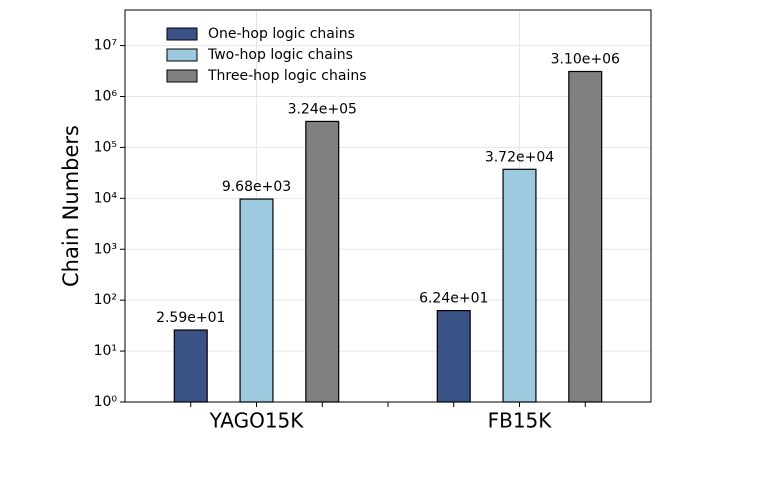 Image resolution: width=768 pixels, height=490 pixels. Describe the element at coordinates (105, 147) in the screenshot. I see `y-tick-label: 10⁵` at that location.